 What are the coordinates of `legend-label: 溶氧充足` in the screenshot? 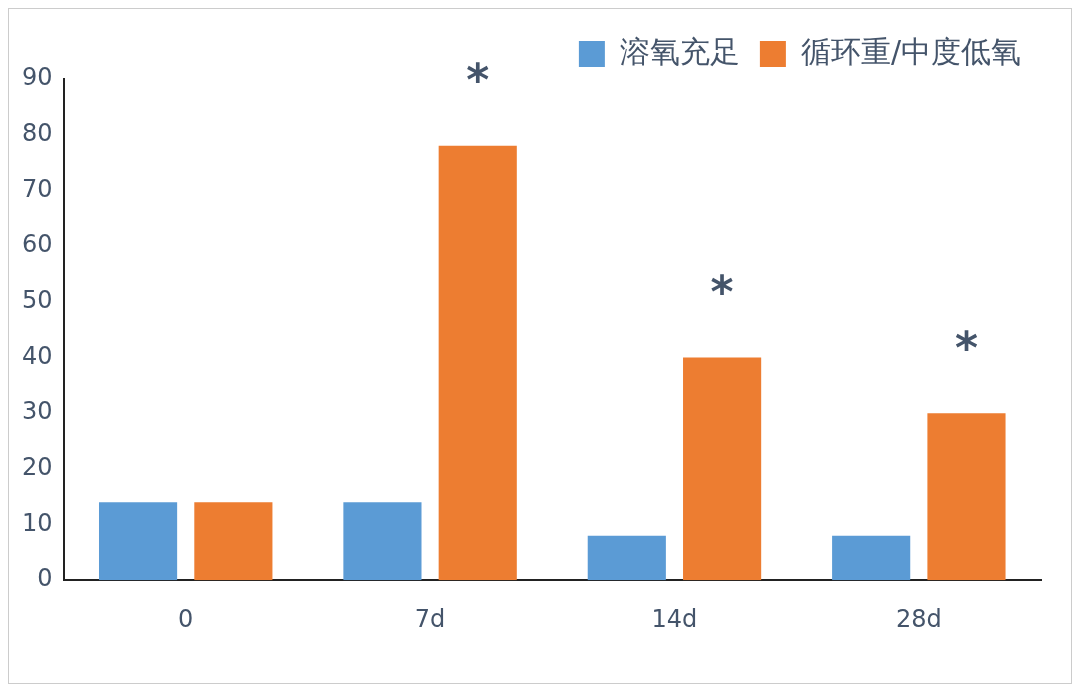 It's located at (679, 51).